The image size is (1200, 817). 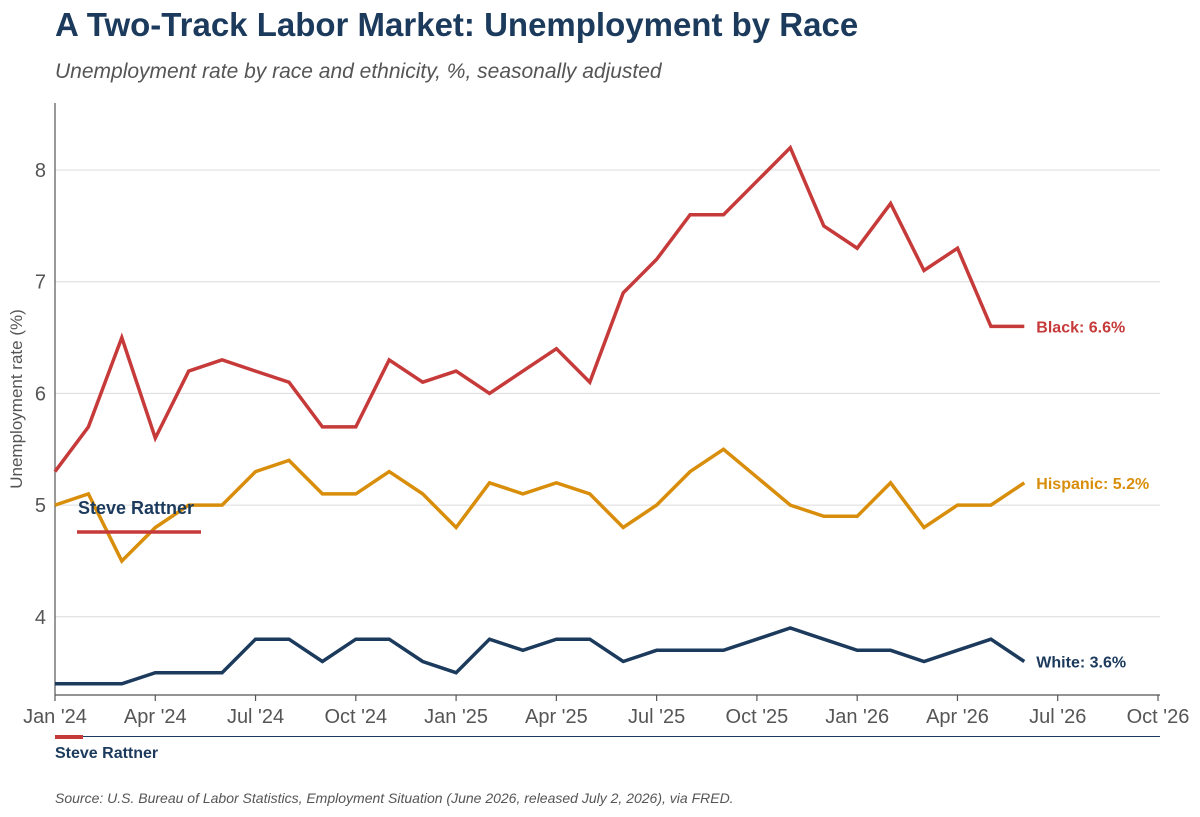 What do you see at coordinates (40, 394) in the screenshot?
I see `y-tick-label: 6` at bounding box center [40, 394].